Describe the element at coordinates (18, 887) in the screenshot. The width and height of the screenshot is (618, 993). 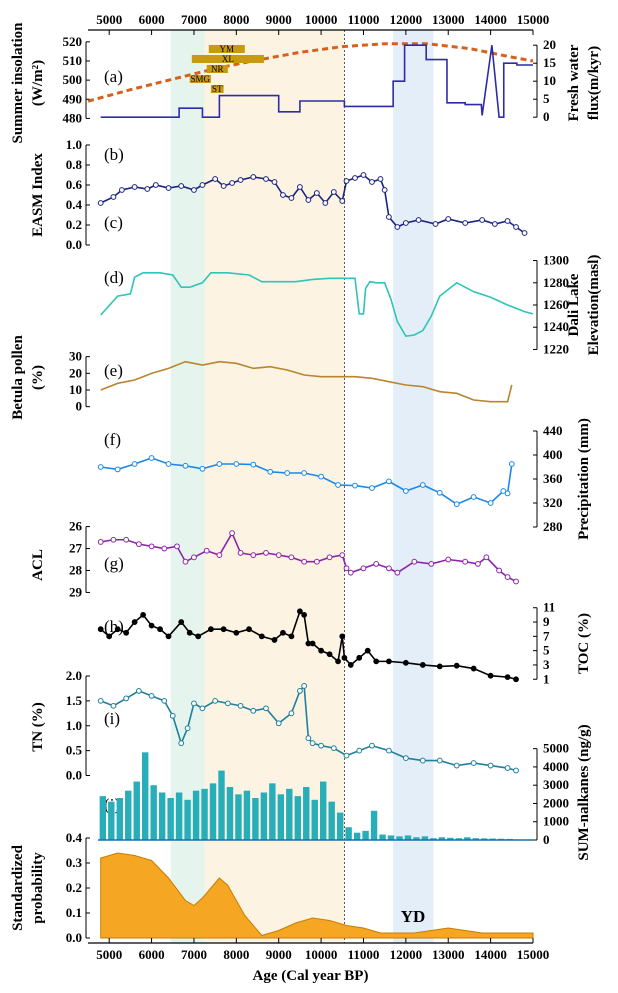
I see `left-label-a-9: Standardized` at that location.